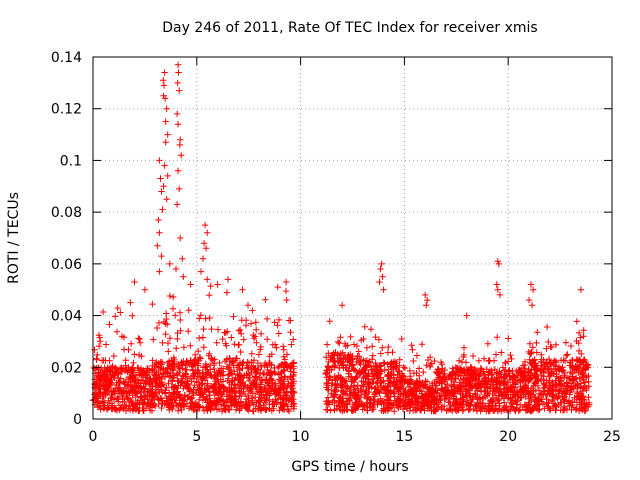  I want to click on y-axis-label: ROTI / TECUs, so click(14, 238).